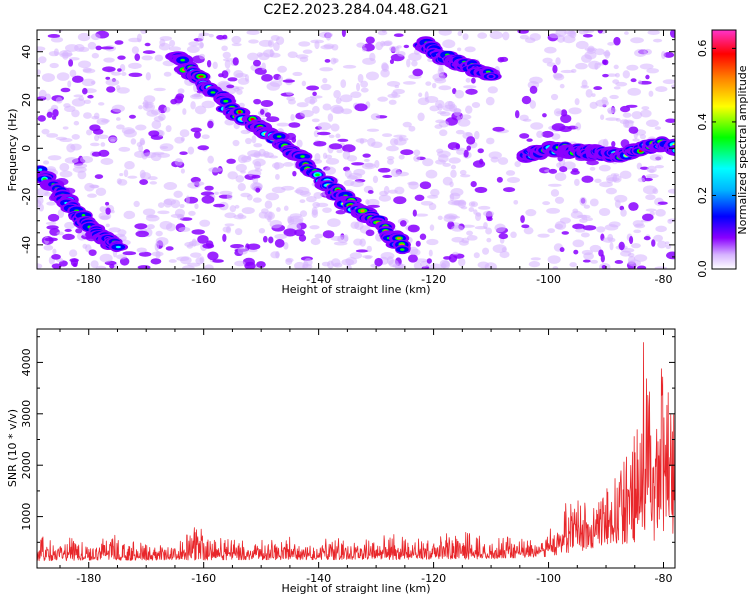 This screenshot has width=750, height=604. What do you see at coordinates (702, 49) in the screenshot?
I see `colorbar-tick-label: 0.6` at bounding box center [702, 49].